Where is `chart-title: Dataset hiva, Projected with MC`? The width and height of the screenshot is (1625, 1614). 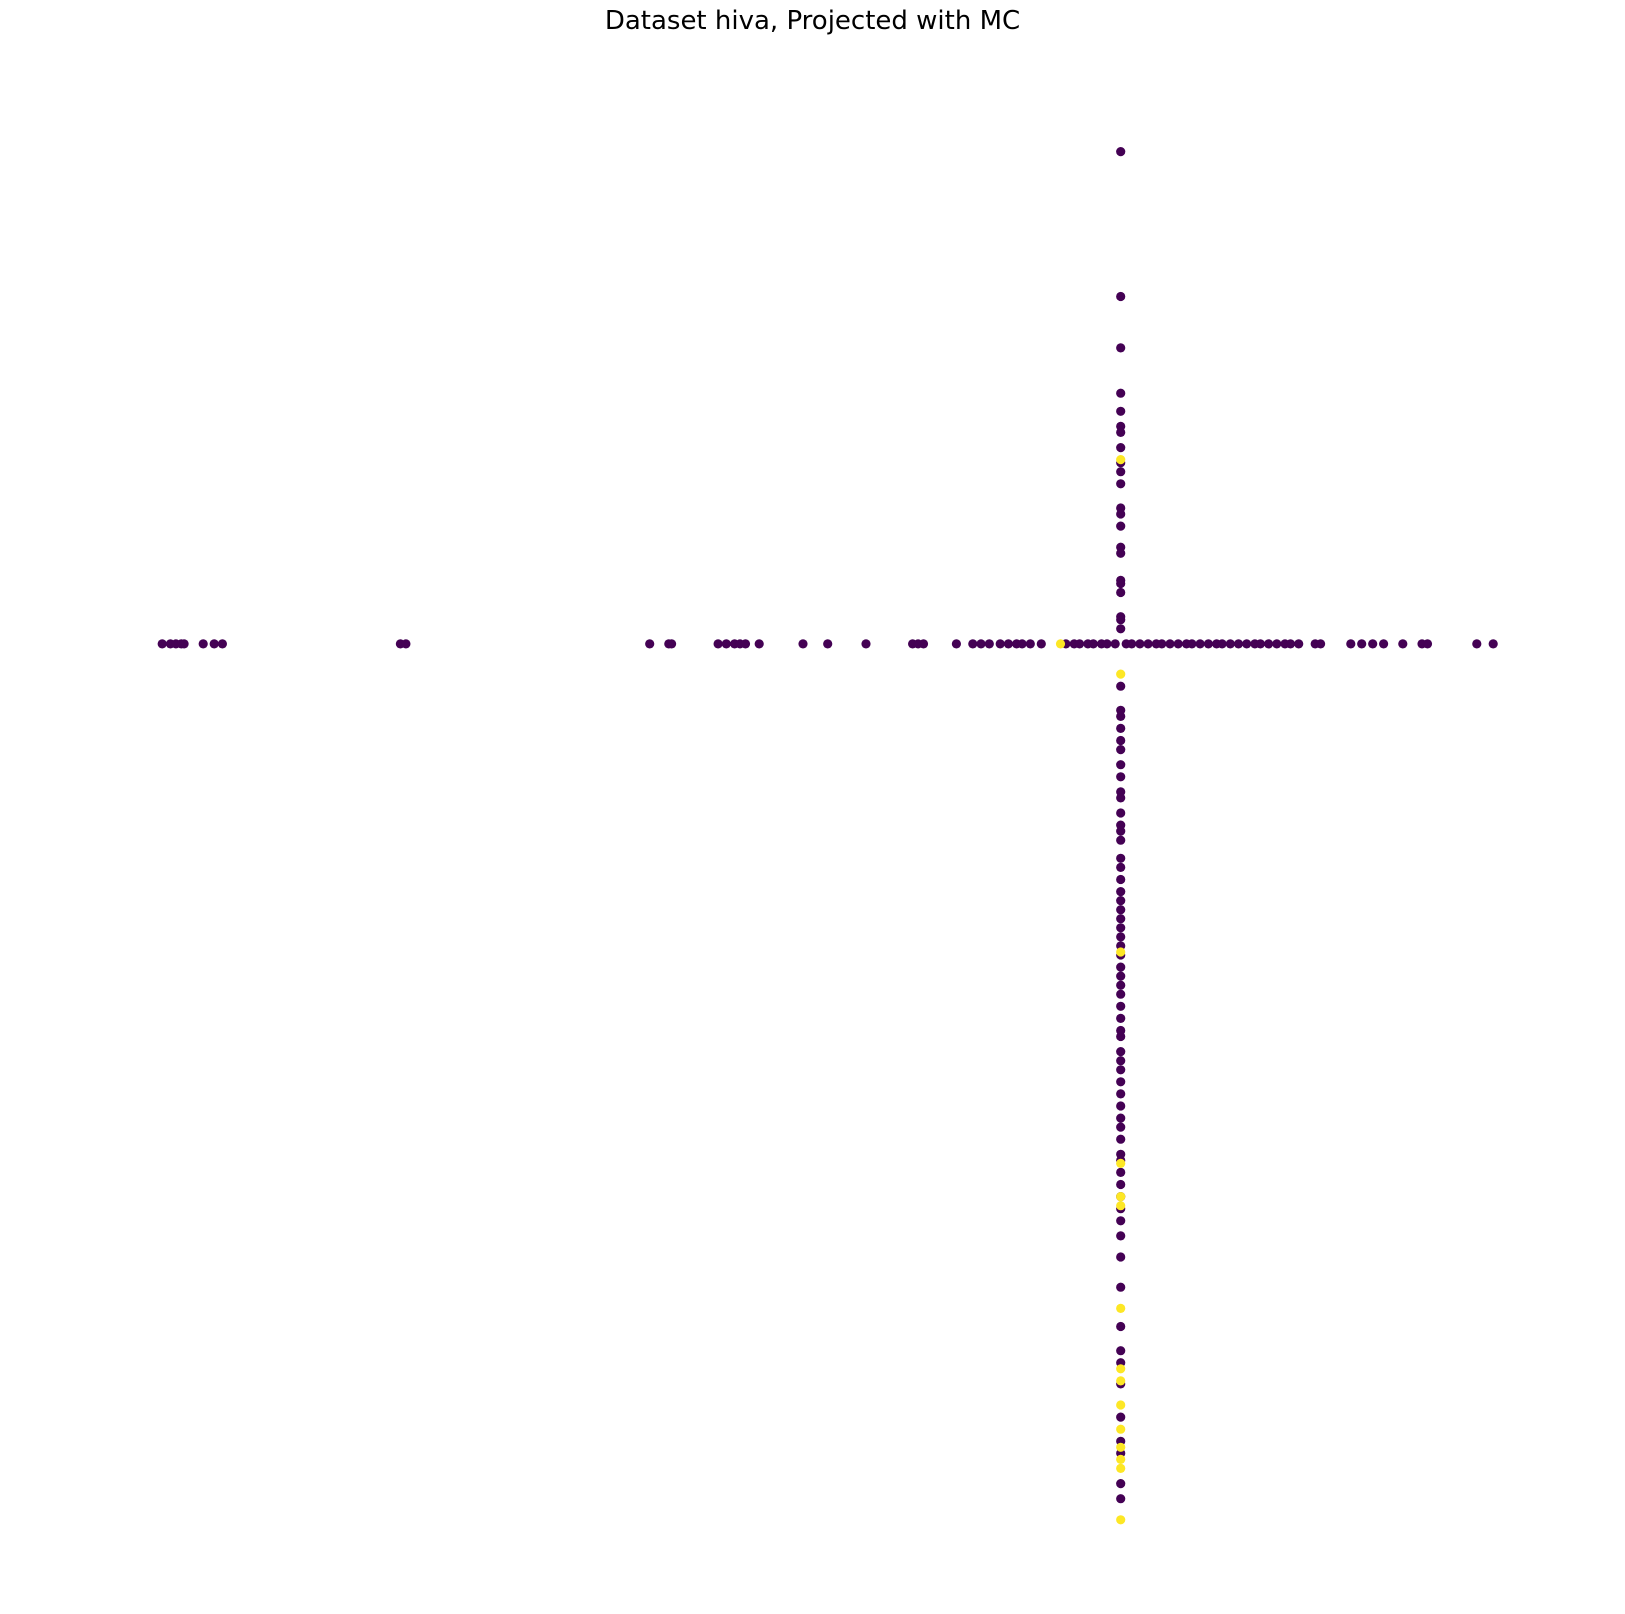
chart-title: Dataset hiva, Projected with MC is located at coordinates (812, 21).